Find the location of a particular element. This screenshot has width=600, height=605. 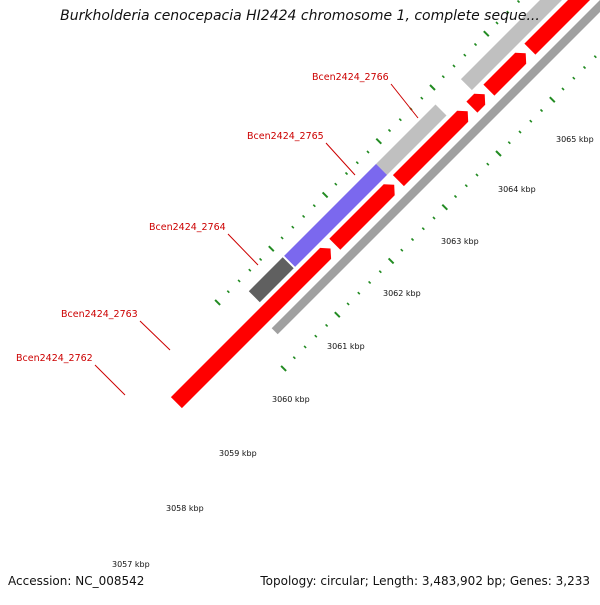

scale-label: 3061 kbp is located at coordinates (346, 346).